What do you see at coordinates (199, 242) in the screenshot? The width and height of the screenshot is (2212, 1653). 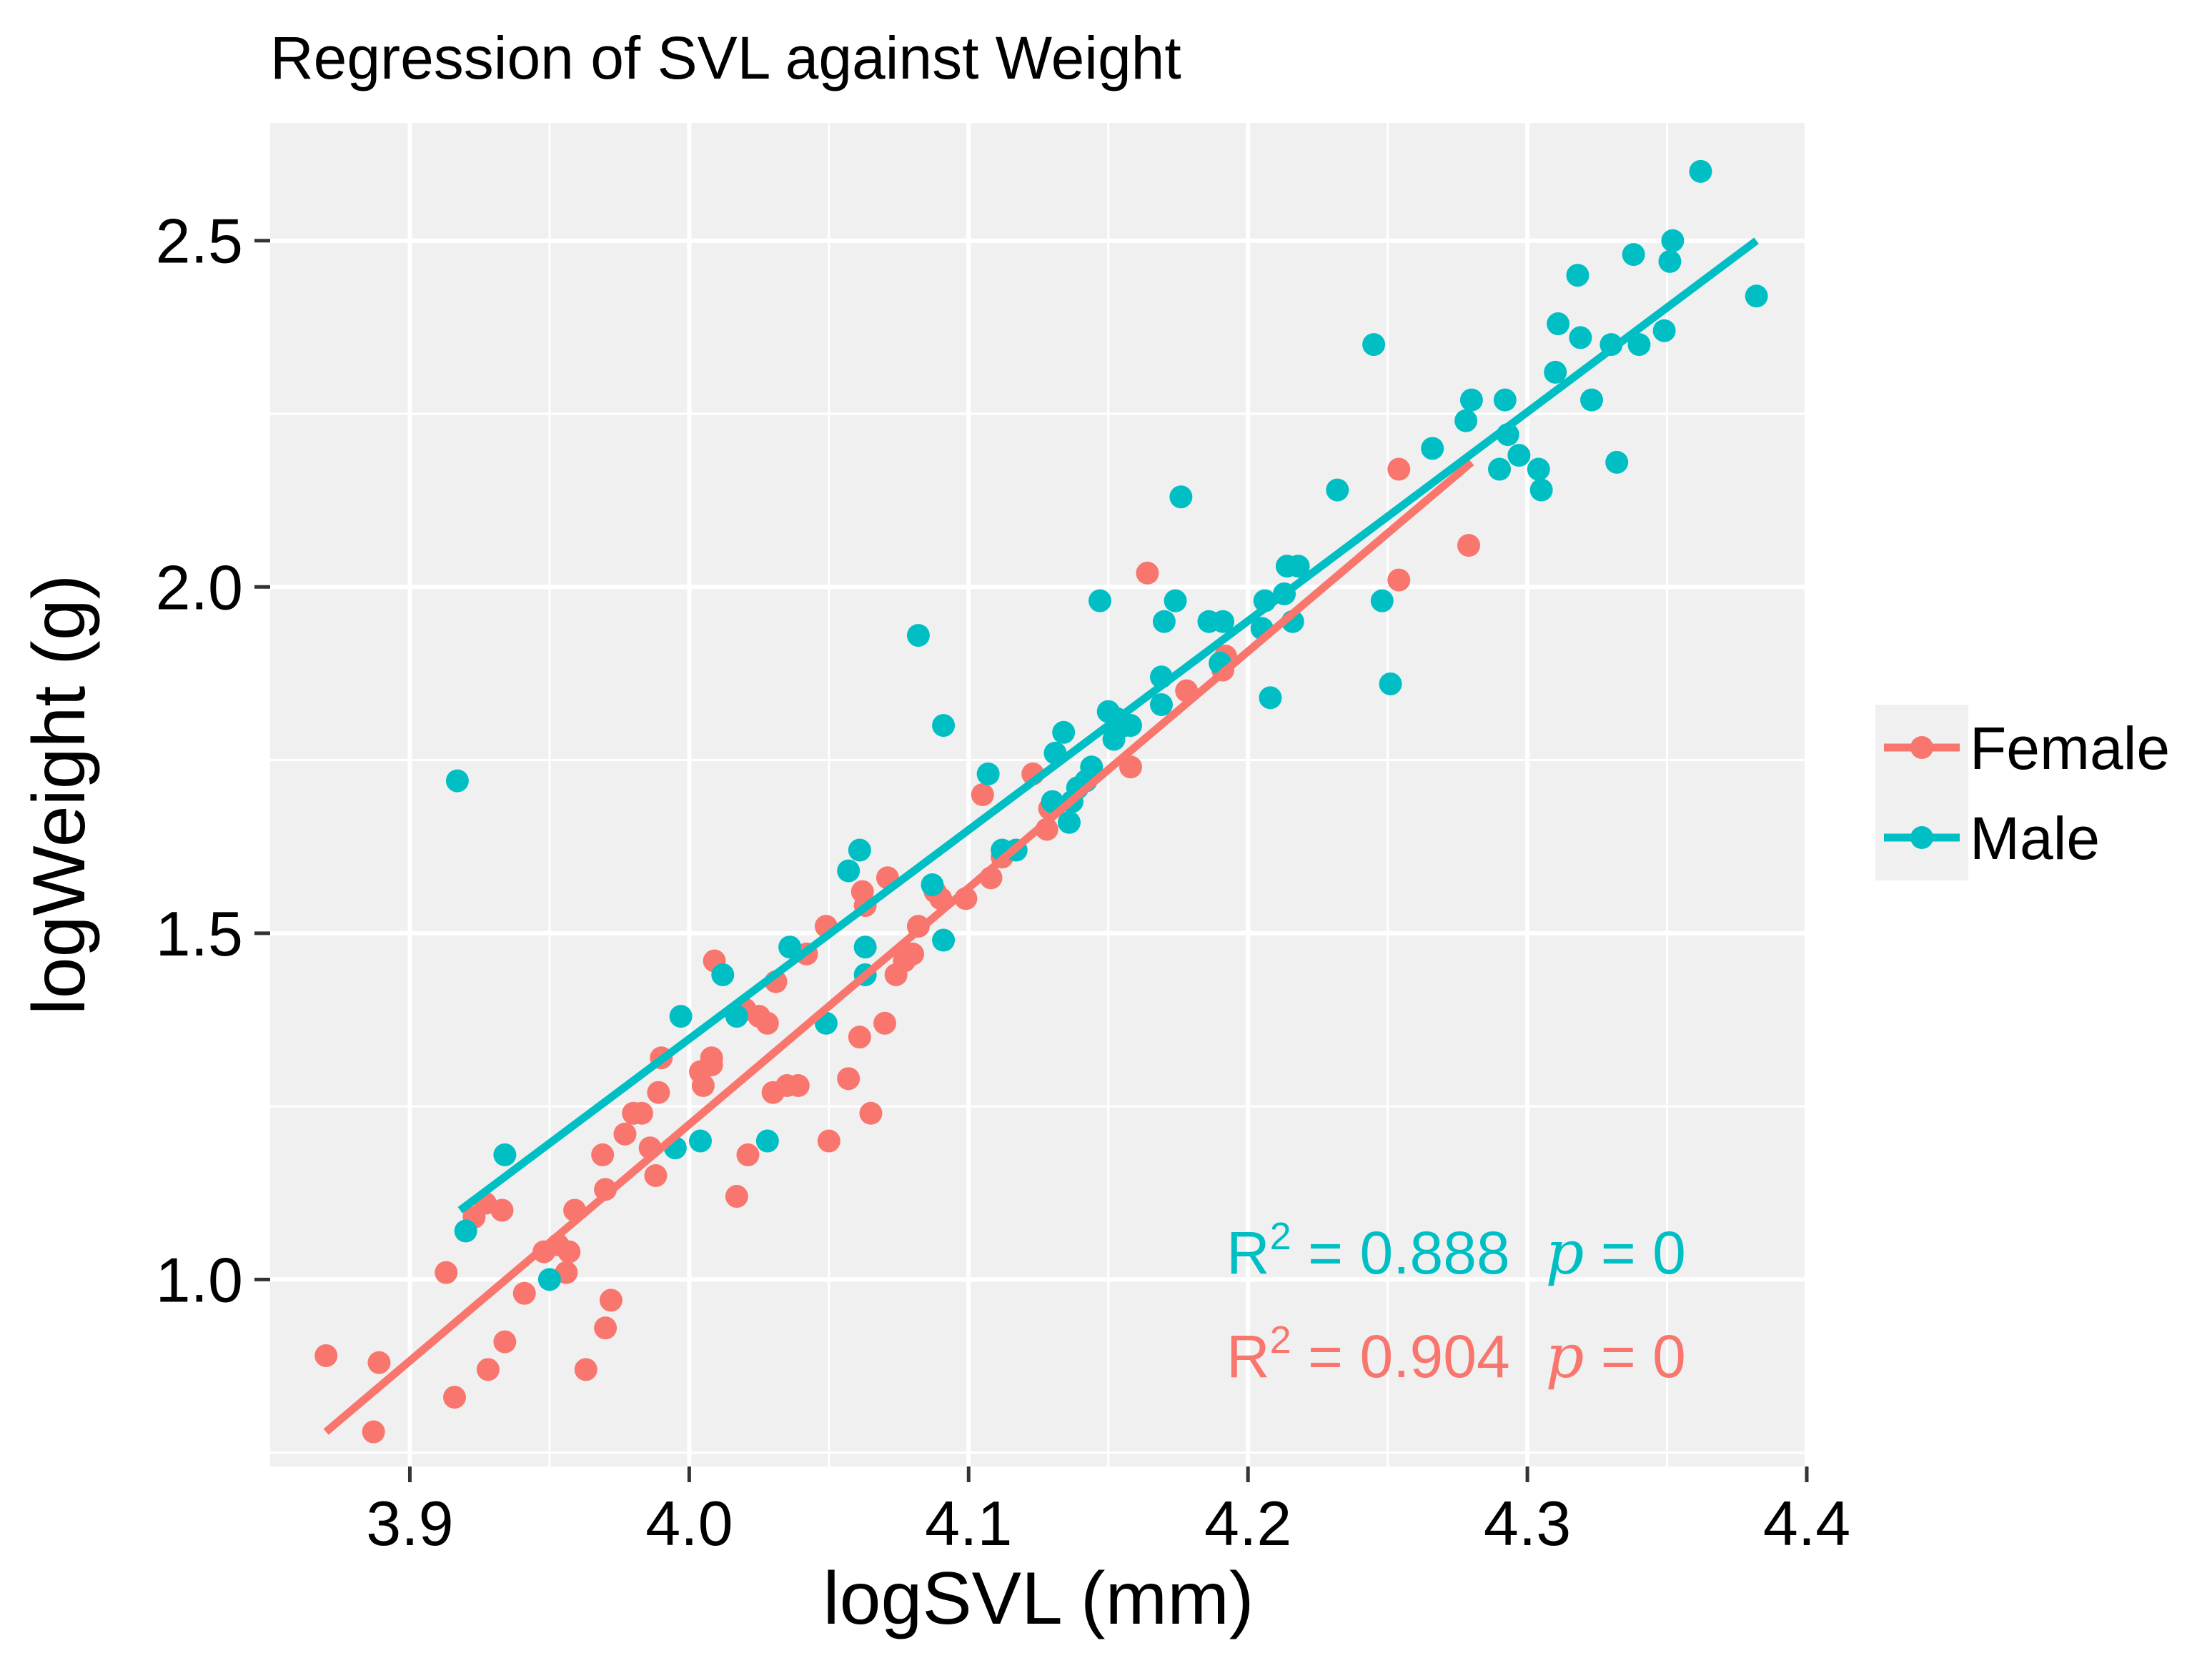 I see `y-tick-label: 2.5` at bounding box center [199, 242].